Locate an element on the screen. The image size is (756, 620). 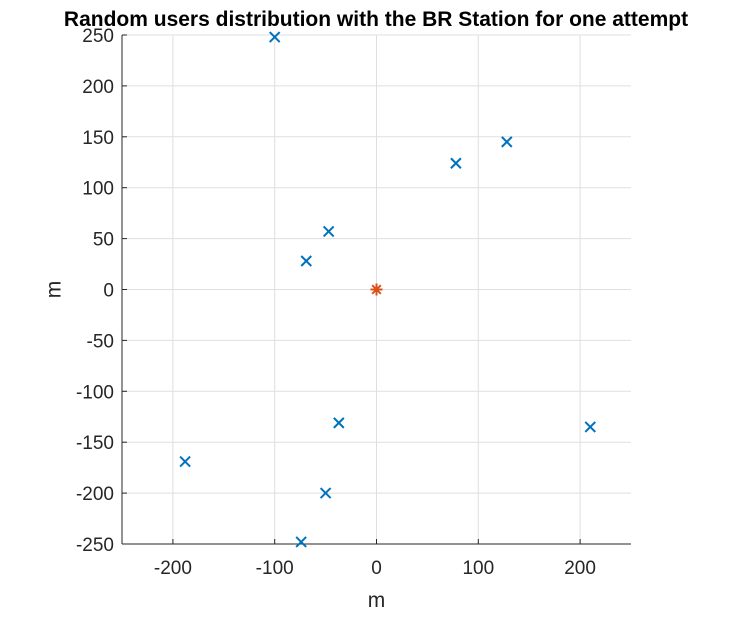
x-axis-label: m is located at coordinates (377, 600).